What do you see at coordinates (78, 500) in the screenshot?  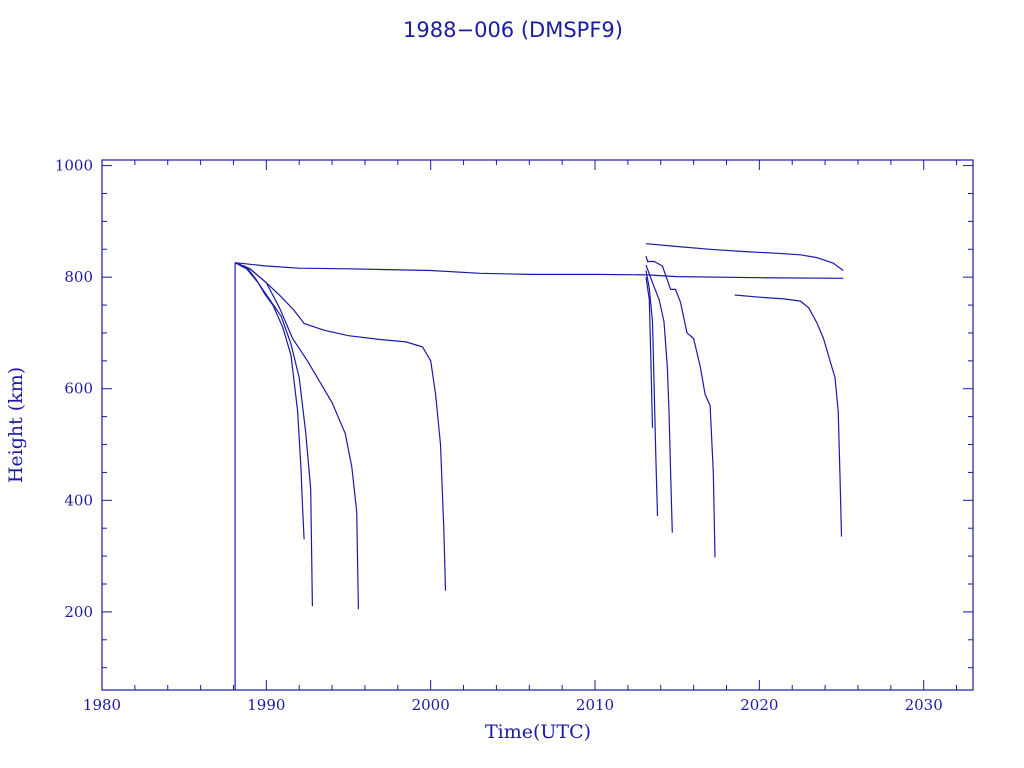 I see `y-tick-label: 400` at bounding box center [78, 500].